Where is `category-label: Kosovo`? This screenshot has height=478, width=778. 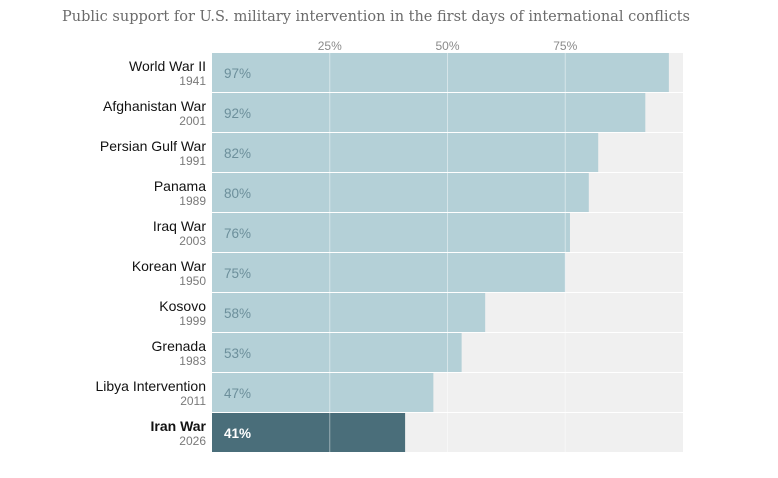 category-label: Kosovo is located at coordinates (182, 306).